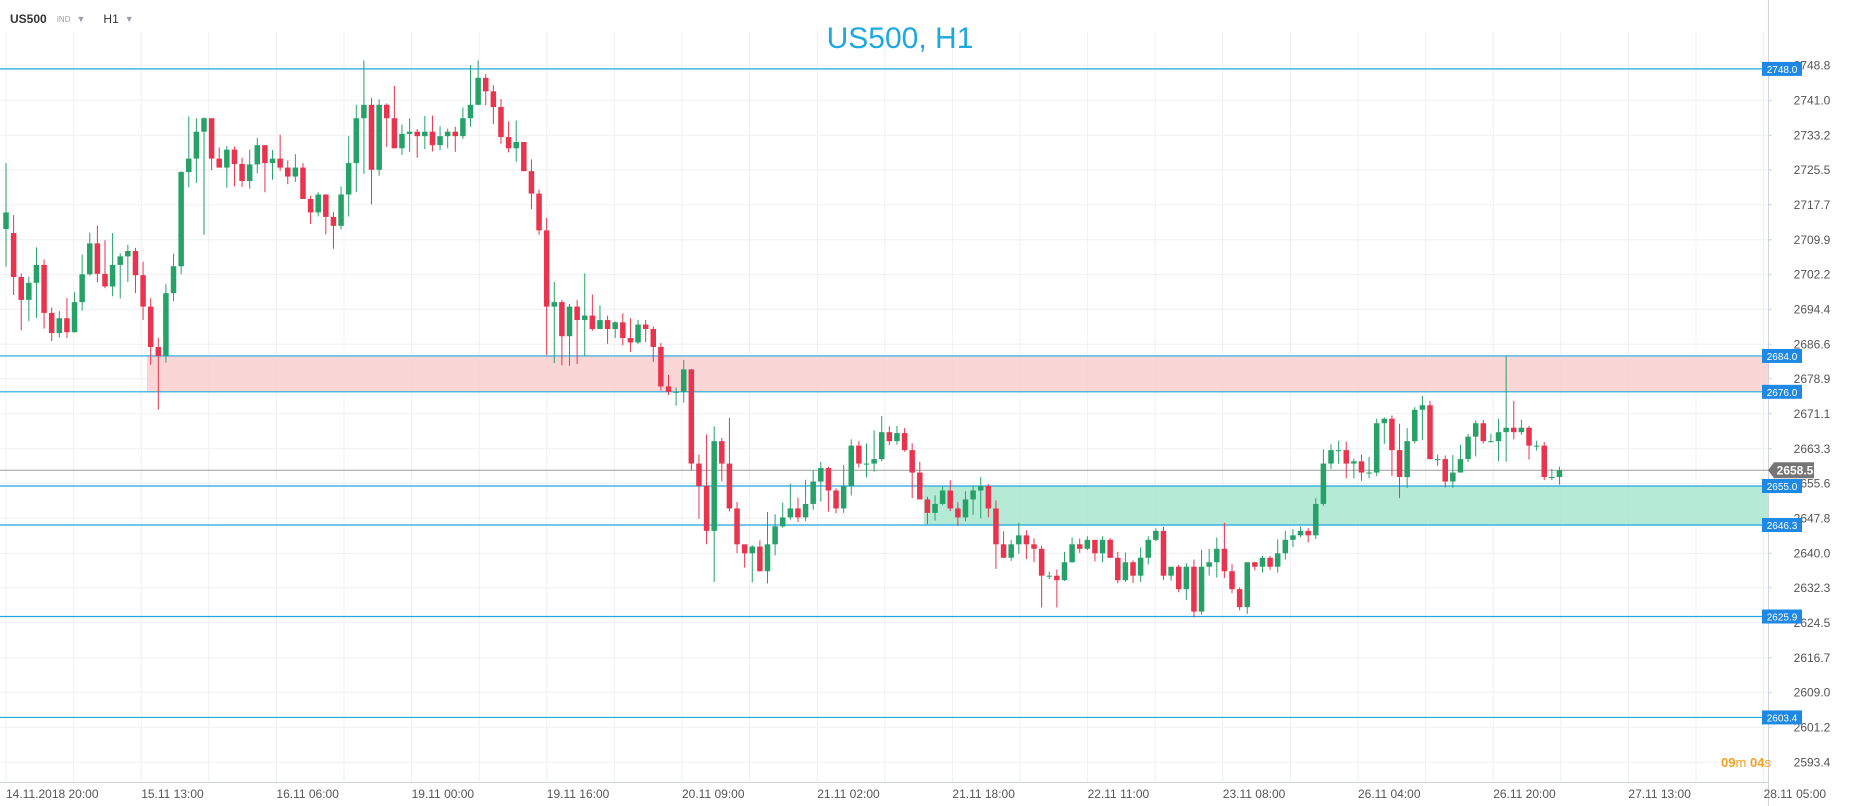  I want to click on x-tick-label: 27.11 13:00, so click(1659, 794).